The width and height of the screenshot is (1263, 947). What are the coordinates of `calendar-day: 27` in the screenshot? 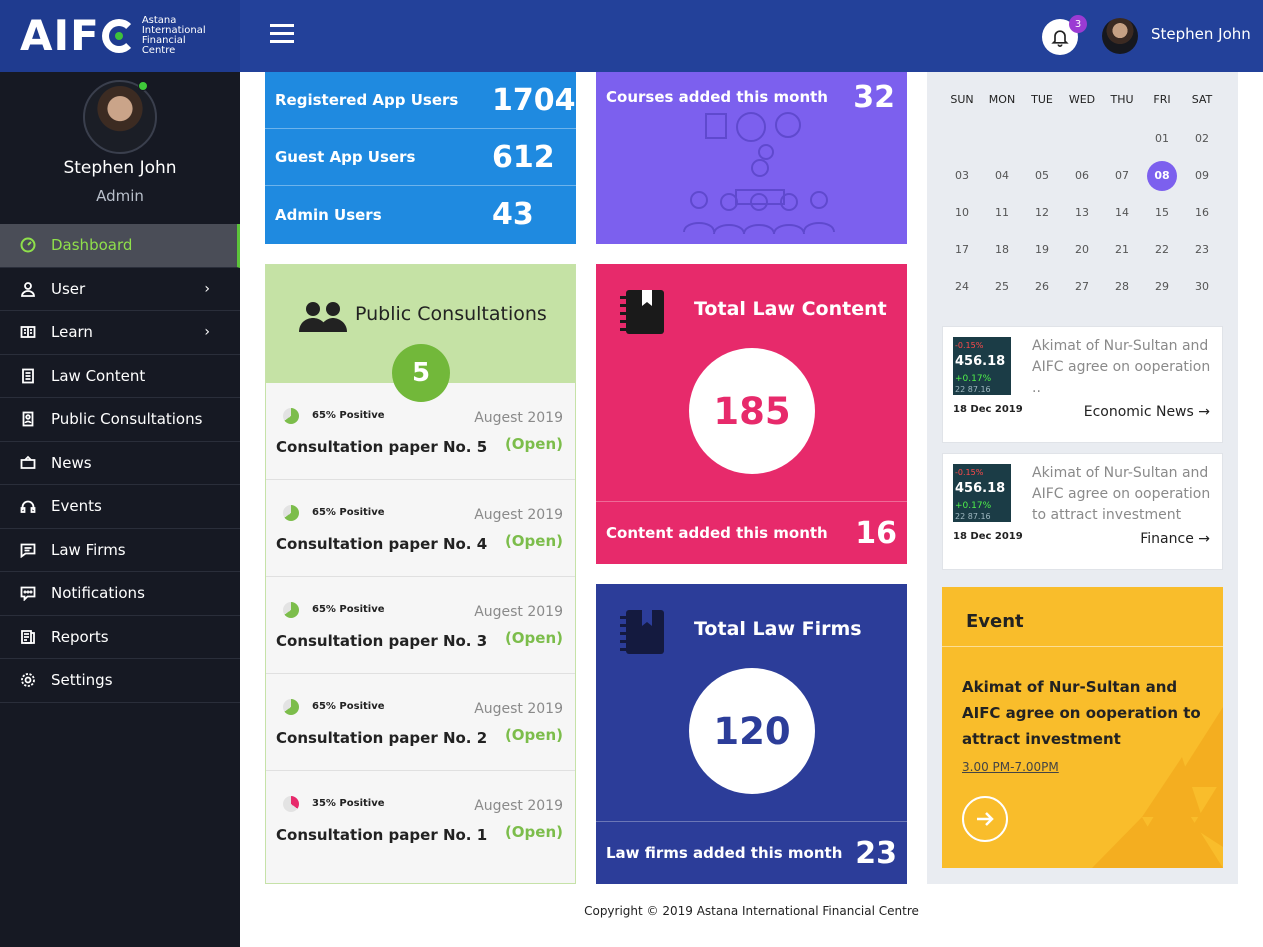 It's located at (1082, 286).